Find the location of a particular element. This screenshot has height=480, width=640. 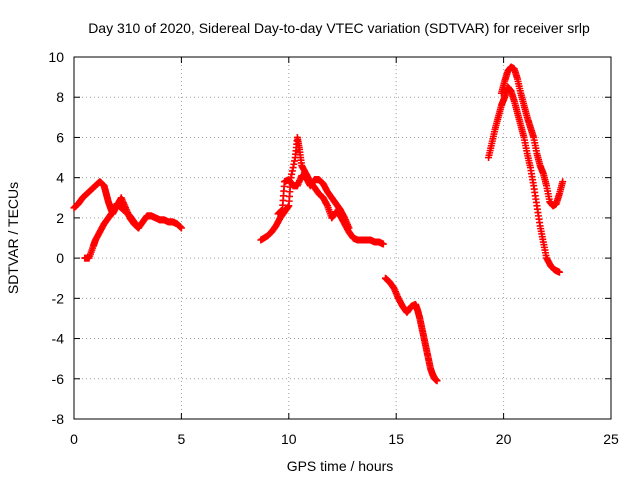

y-tick-label: 6 is located at coordinates (60, 137).